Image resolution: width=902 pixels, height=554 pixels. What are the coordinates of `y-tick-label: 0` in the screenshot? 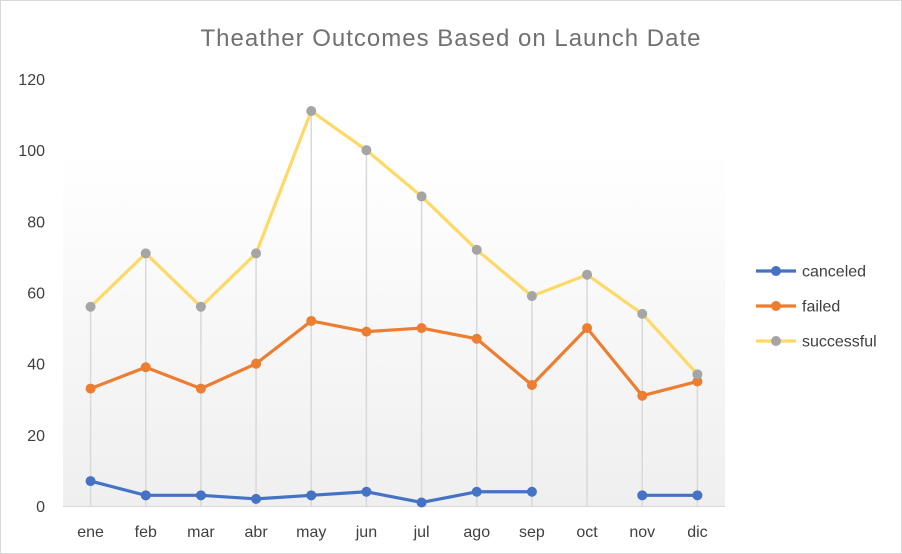 It's located at (40, 507).